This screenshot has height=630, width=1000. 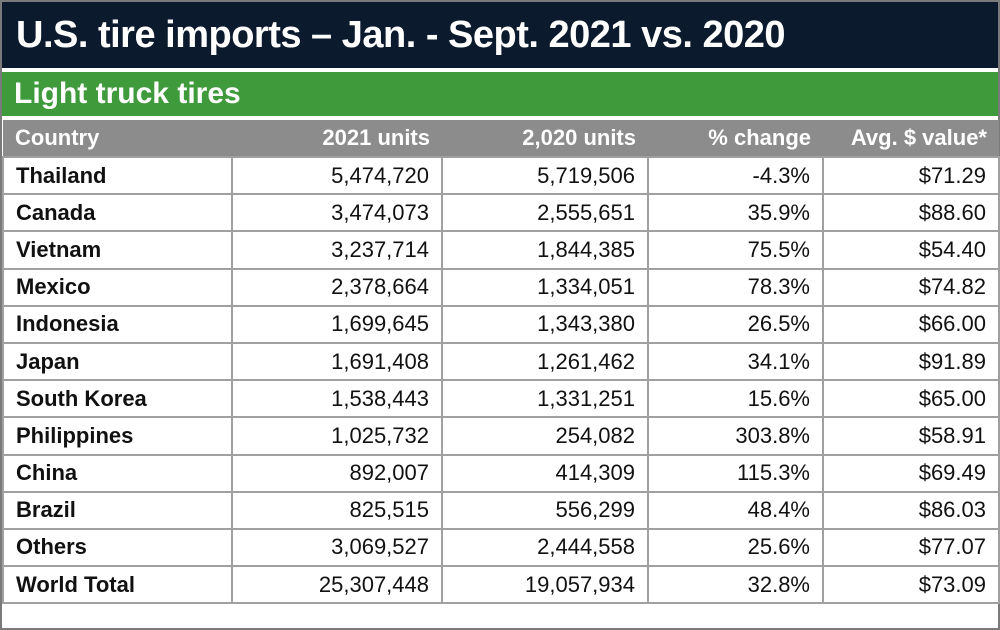 I want to click on value-cell: 2,378,664, so click(x=337, y=287).